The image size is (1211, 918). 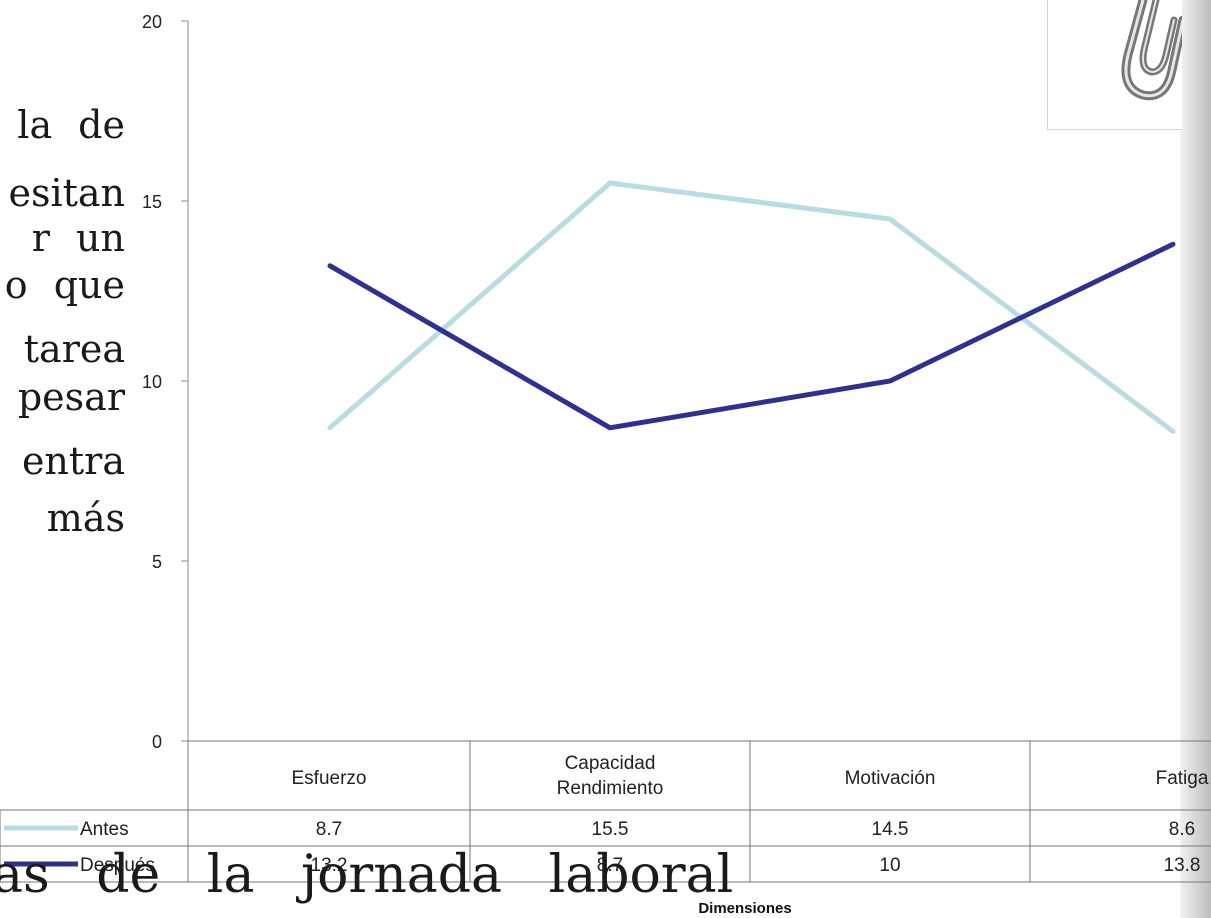 What do you see at coordinates (71, 397) in the screenshot?
I see `slide-text-line: pesar` at bounding box center [71, 397].